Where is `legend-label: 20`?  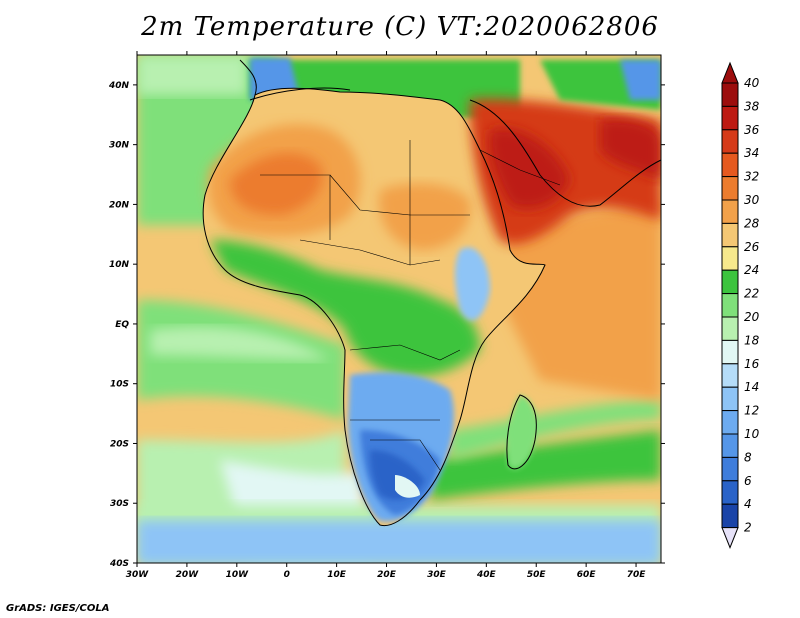
legend-label: 20 is located at coordinates (752, 317).